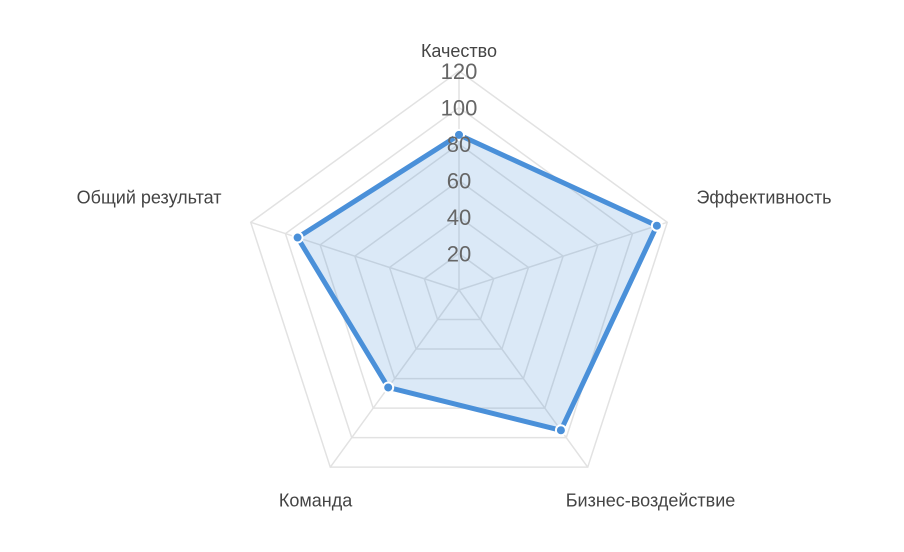 This screenshot has width=904, height=552. Describe the element at coordinates (459, 217) in the screenshot. I see `r-tick-label: 40` at that location.